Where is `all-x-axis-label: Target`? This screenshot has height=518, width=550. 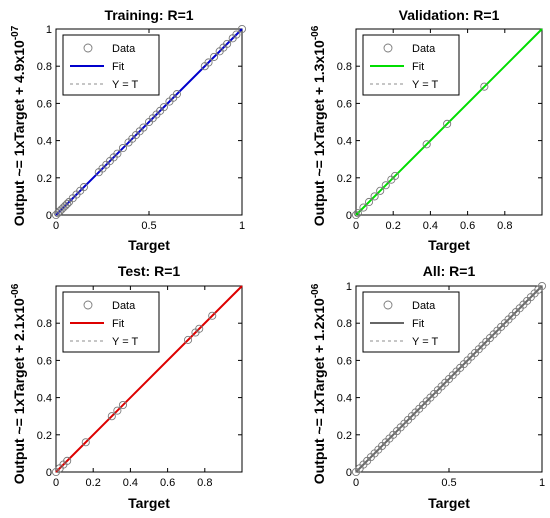 all-x-axis-label: Target is located at coordinates (449, 503).